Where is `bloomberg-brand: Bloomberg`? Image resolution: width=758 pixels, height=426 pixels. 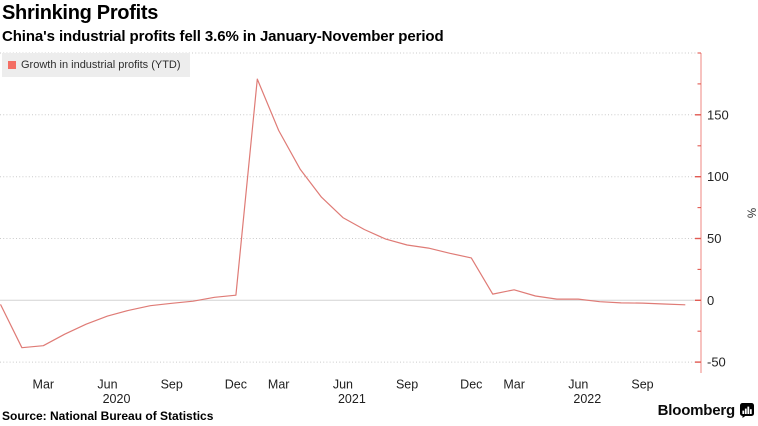 bloomberg-brand: Bloomberg is located at coordinates (706, 410).